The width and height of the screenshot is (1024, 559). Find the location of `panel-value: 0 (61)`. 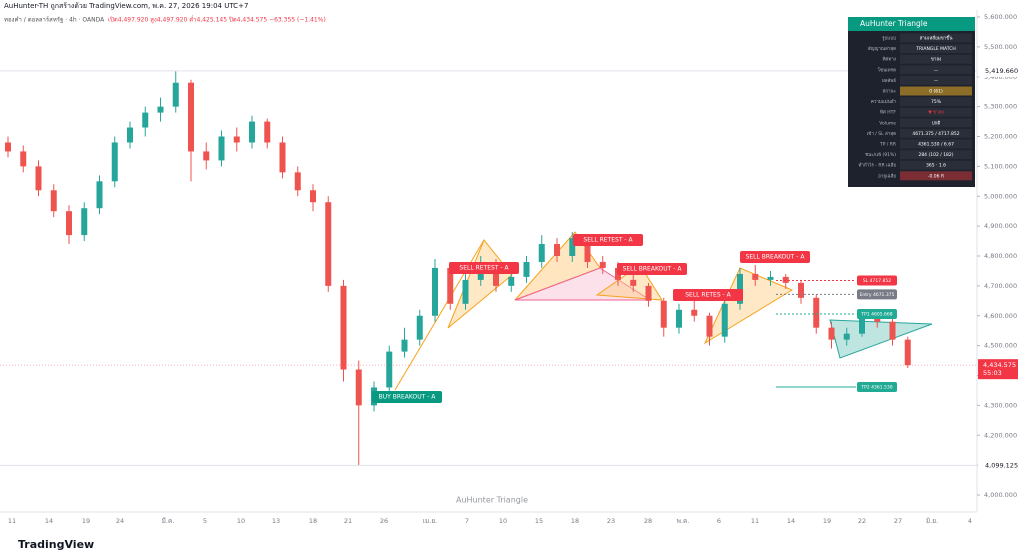

panel-value: 0 (61) is located at coordinates (936, 92).